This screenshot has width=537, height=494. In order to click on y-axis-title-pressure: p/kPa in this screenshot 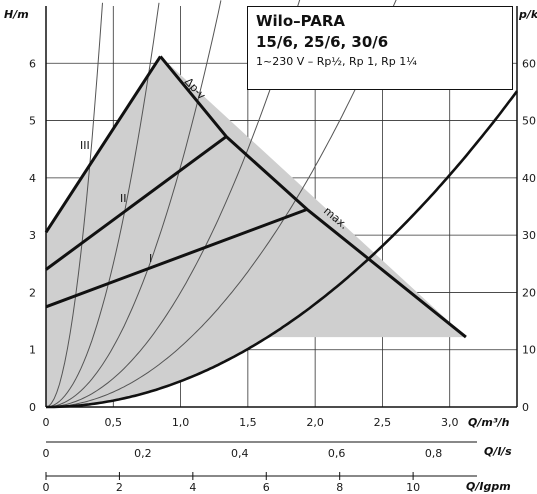, I will do `click(527, 14)`.